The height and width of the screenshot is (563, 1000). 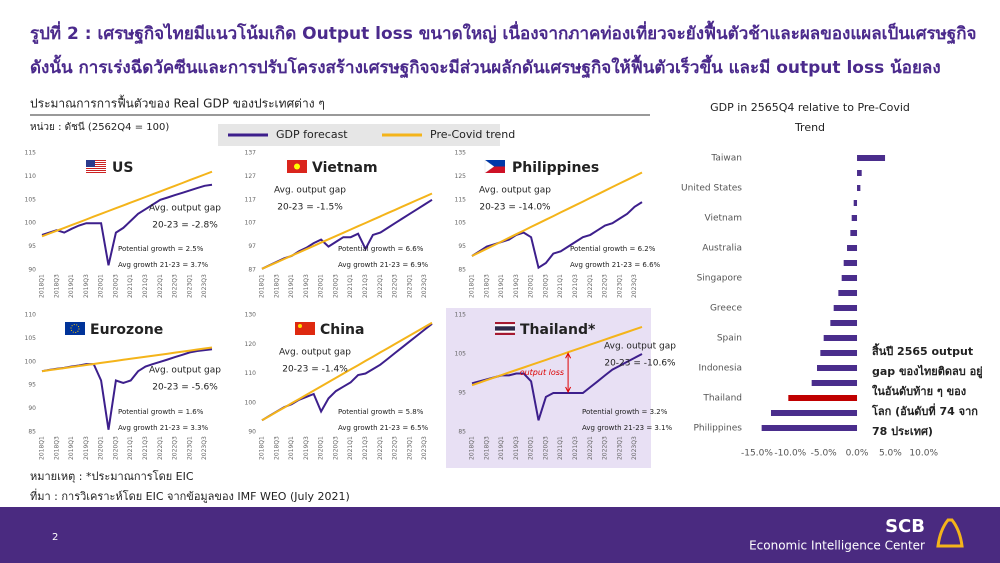 What do you see at coordinates (824, 454) in the screenshot?
I see `x-tick-label: -5.0%` at bounding box center [824, 454].